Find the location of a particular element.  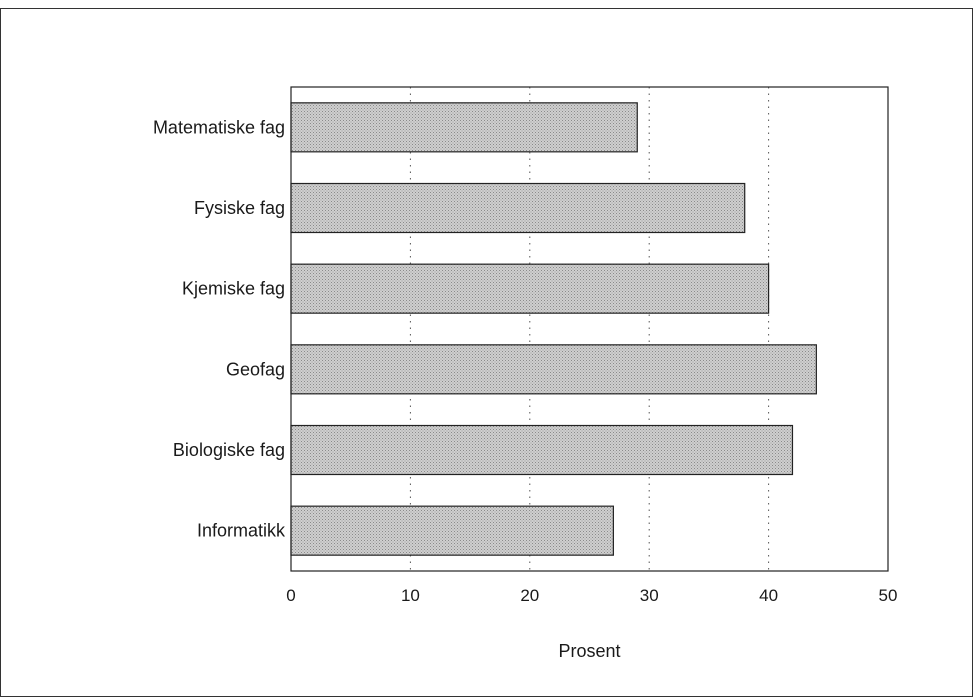

x-axis-title: Prosent is located at coordinates (589, 651).